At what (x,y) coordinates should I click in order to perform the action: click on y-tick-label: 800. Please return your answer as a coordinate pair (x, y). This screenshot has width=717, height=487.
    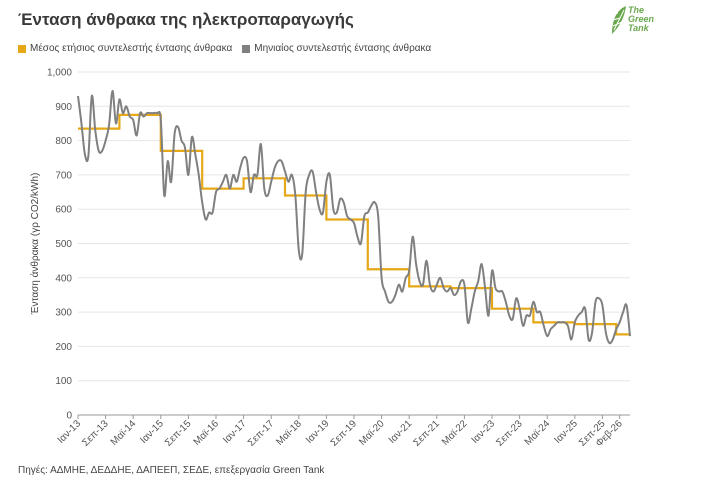
    Looking at the image, I should click on (63, 141).